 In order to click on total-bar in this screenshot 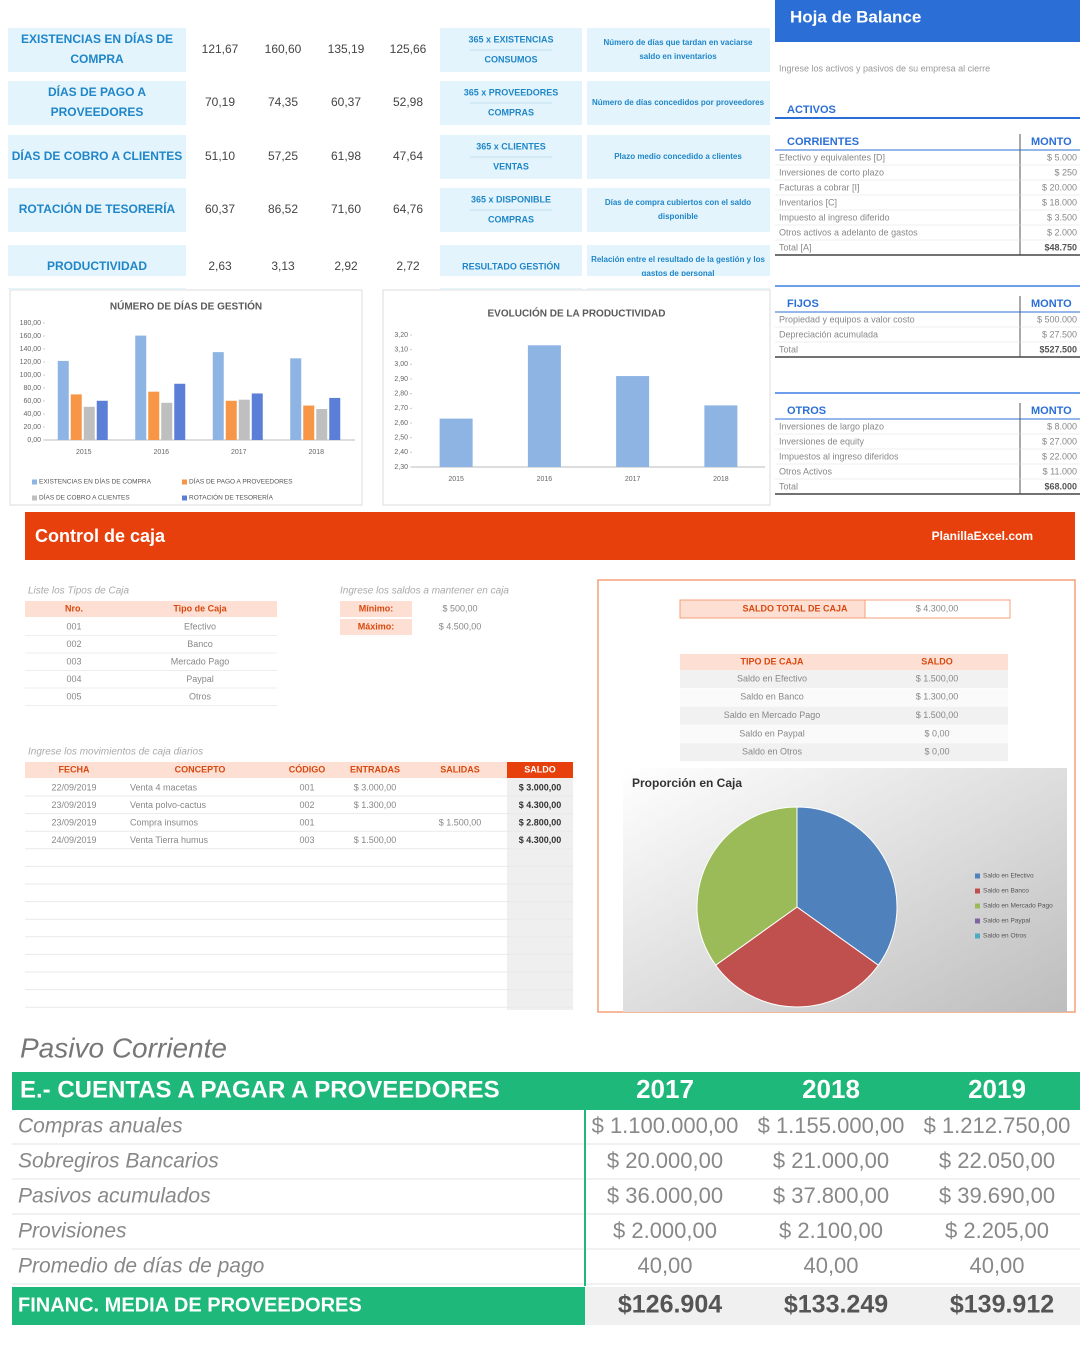, I will do `click(298, 1306)`.